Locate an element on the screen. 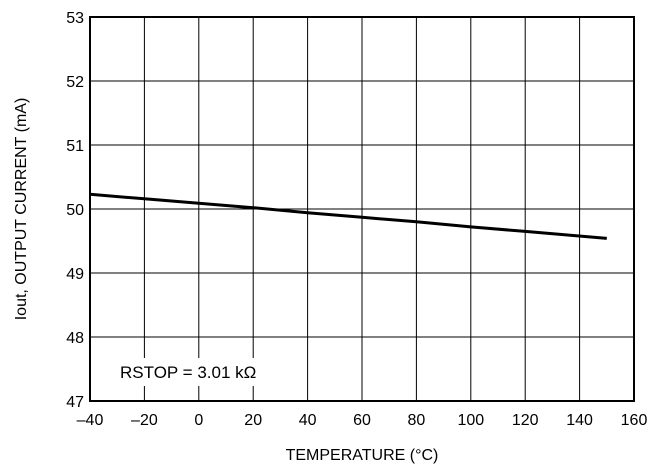  y-tick-label: 47 is located at coordinates (75, 402).